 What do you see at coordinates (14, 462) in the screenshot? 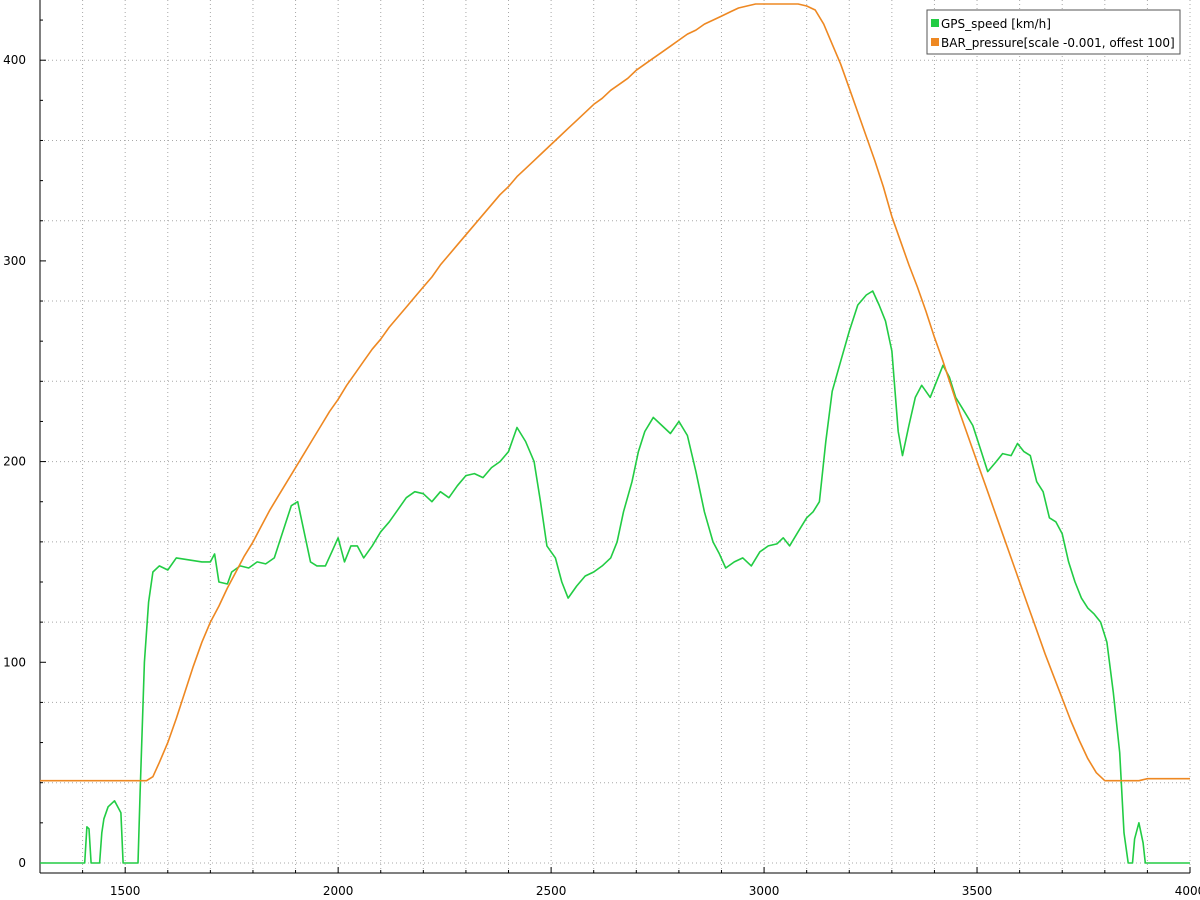
I see `y-tick-label: 200` at bounding box center [14, 462].